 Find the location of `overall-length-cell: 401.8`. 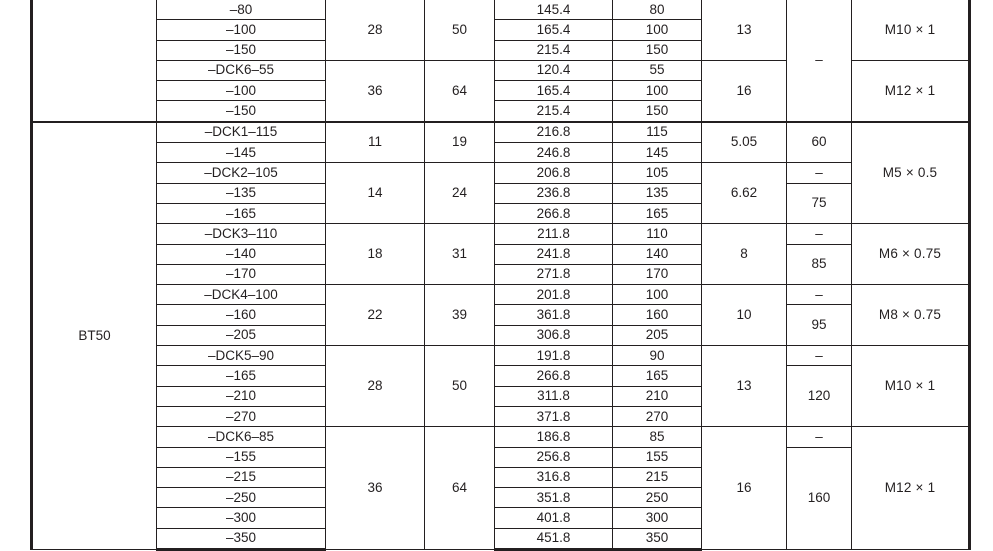

overall-length-cell: 401.8 is located at coordinates (553, 518).